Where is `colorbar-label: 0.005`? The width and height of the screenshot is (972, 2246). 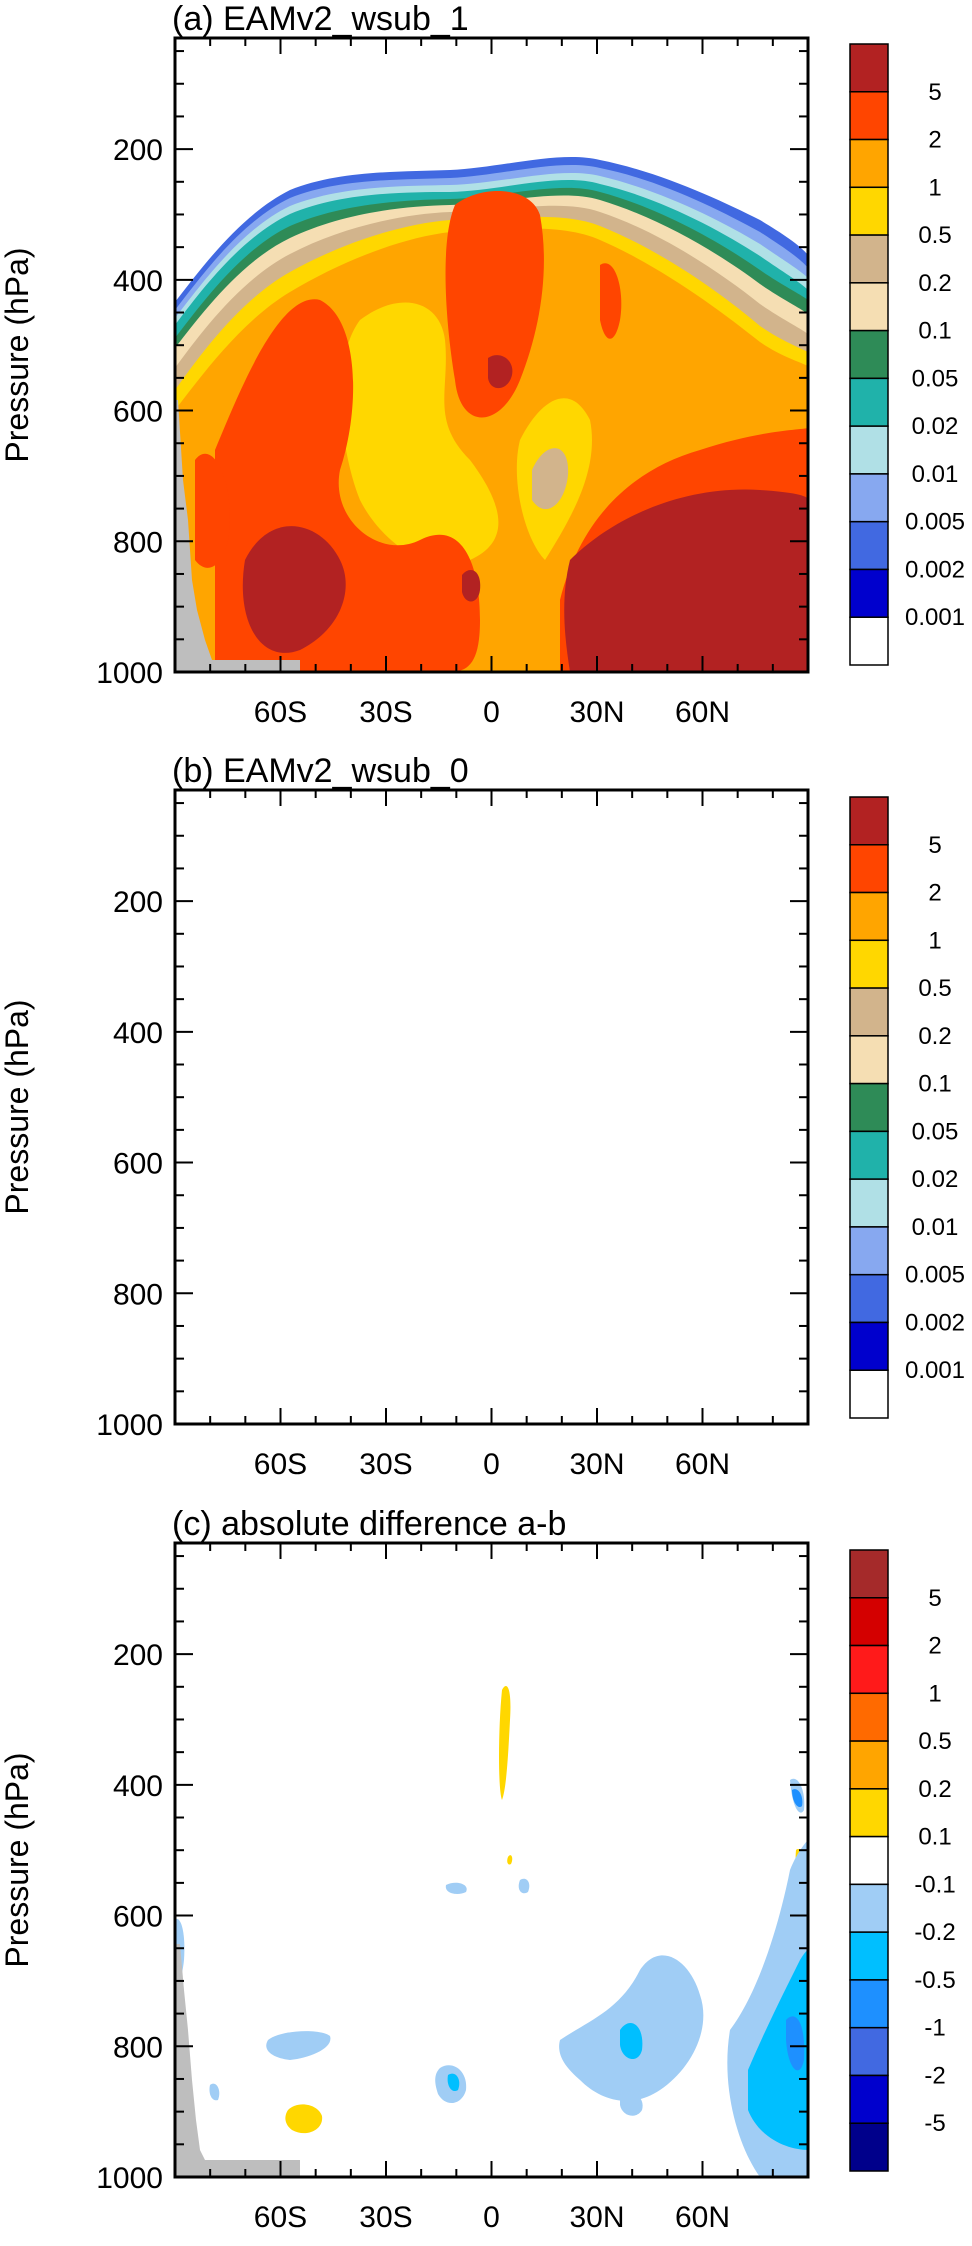 colorbar-label: 0.005 is located at coordinates (935, 1275).